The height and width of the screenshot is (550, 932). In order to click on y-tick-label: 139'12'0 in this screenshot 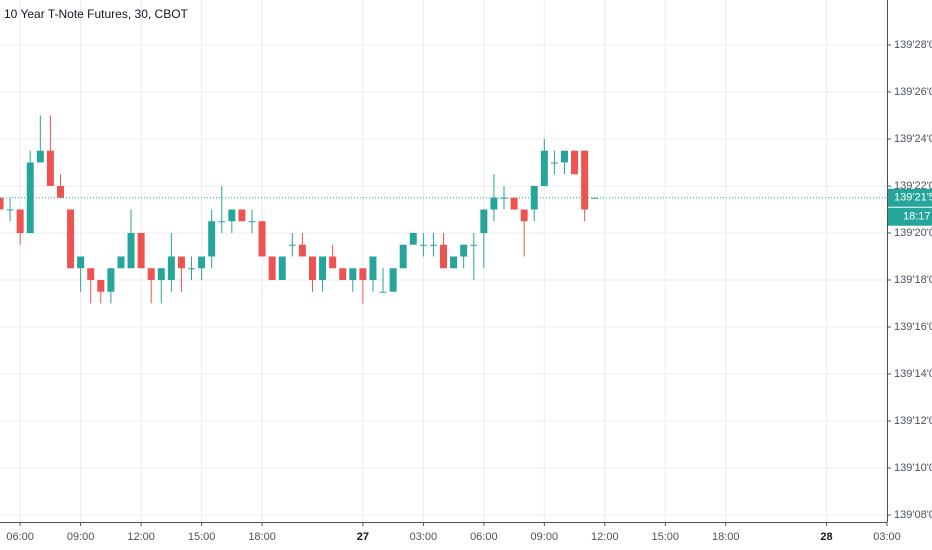, I will do `click(913, 421)`.